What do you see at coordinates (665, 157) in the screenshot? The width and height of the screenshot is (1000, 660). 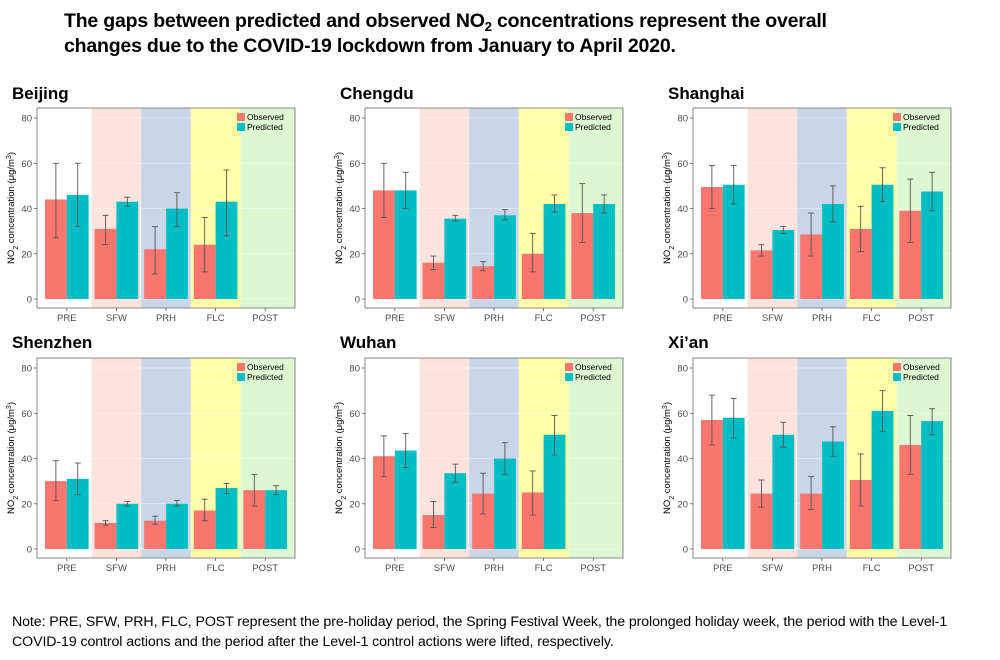 I see `y-axis-label-part: 3` at bounding box center [665, 157].